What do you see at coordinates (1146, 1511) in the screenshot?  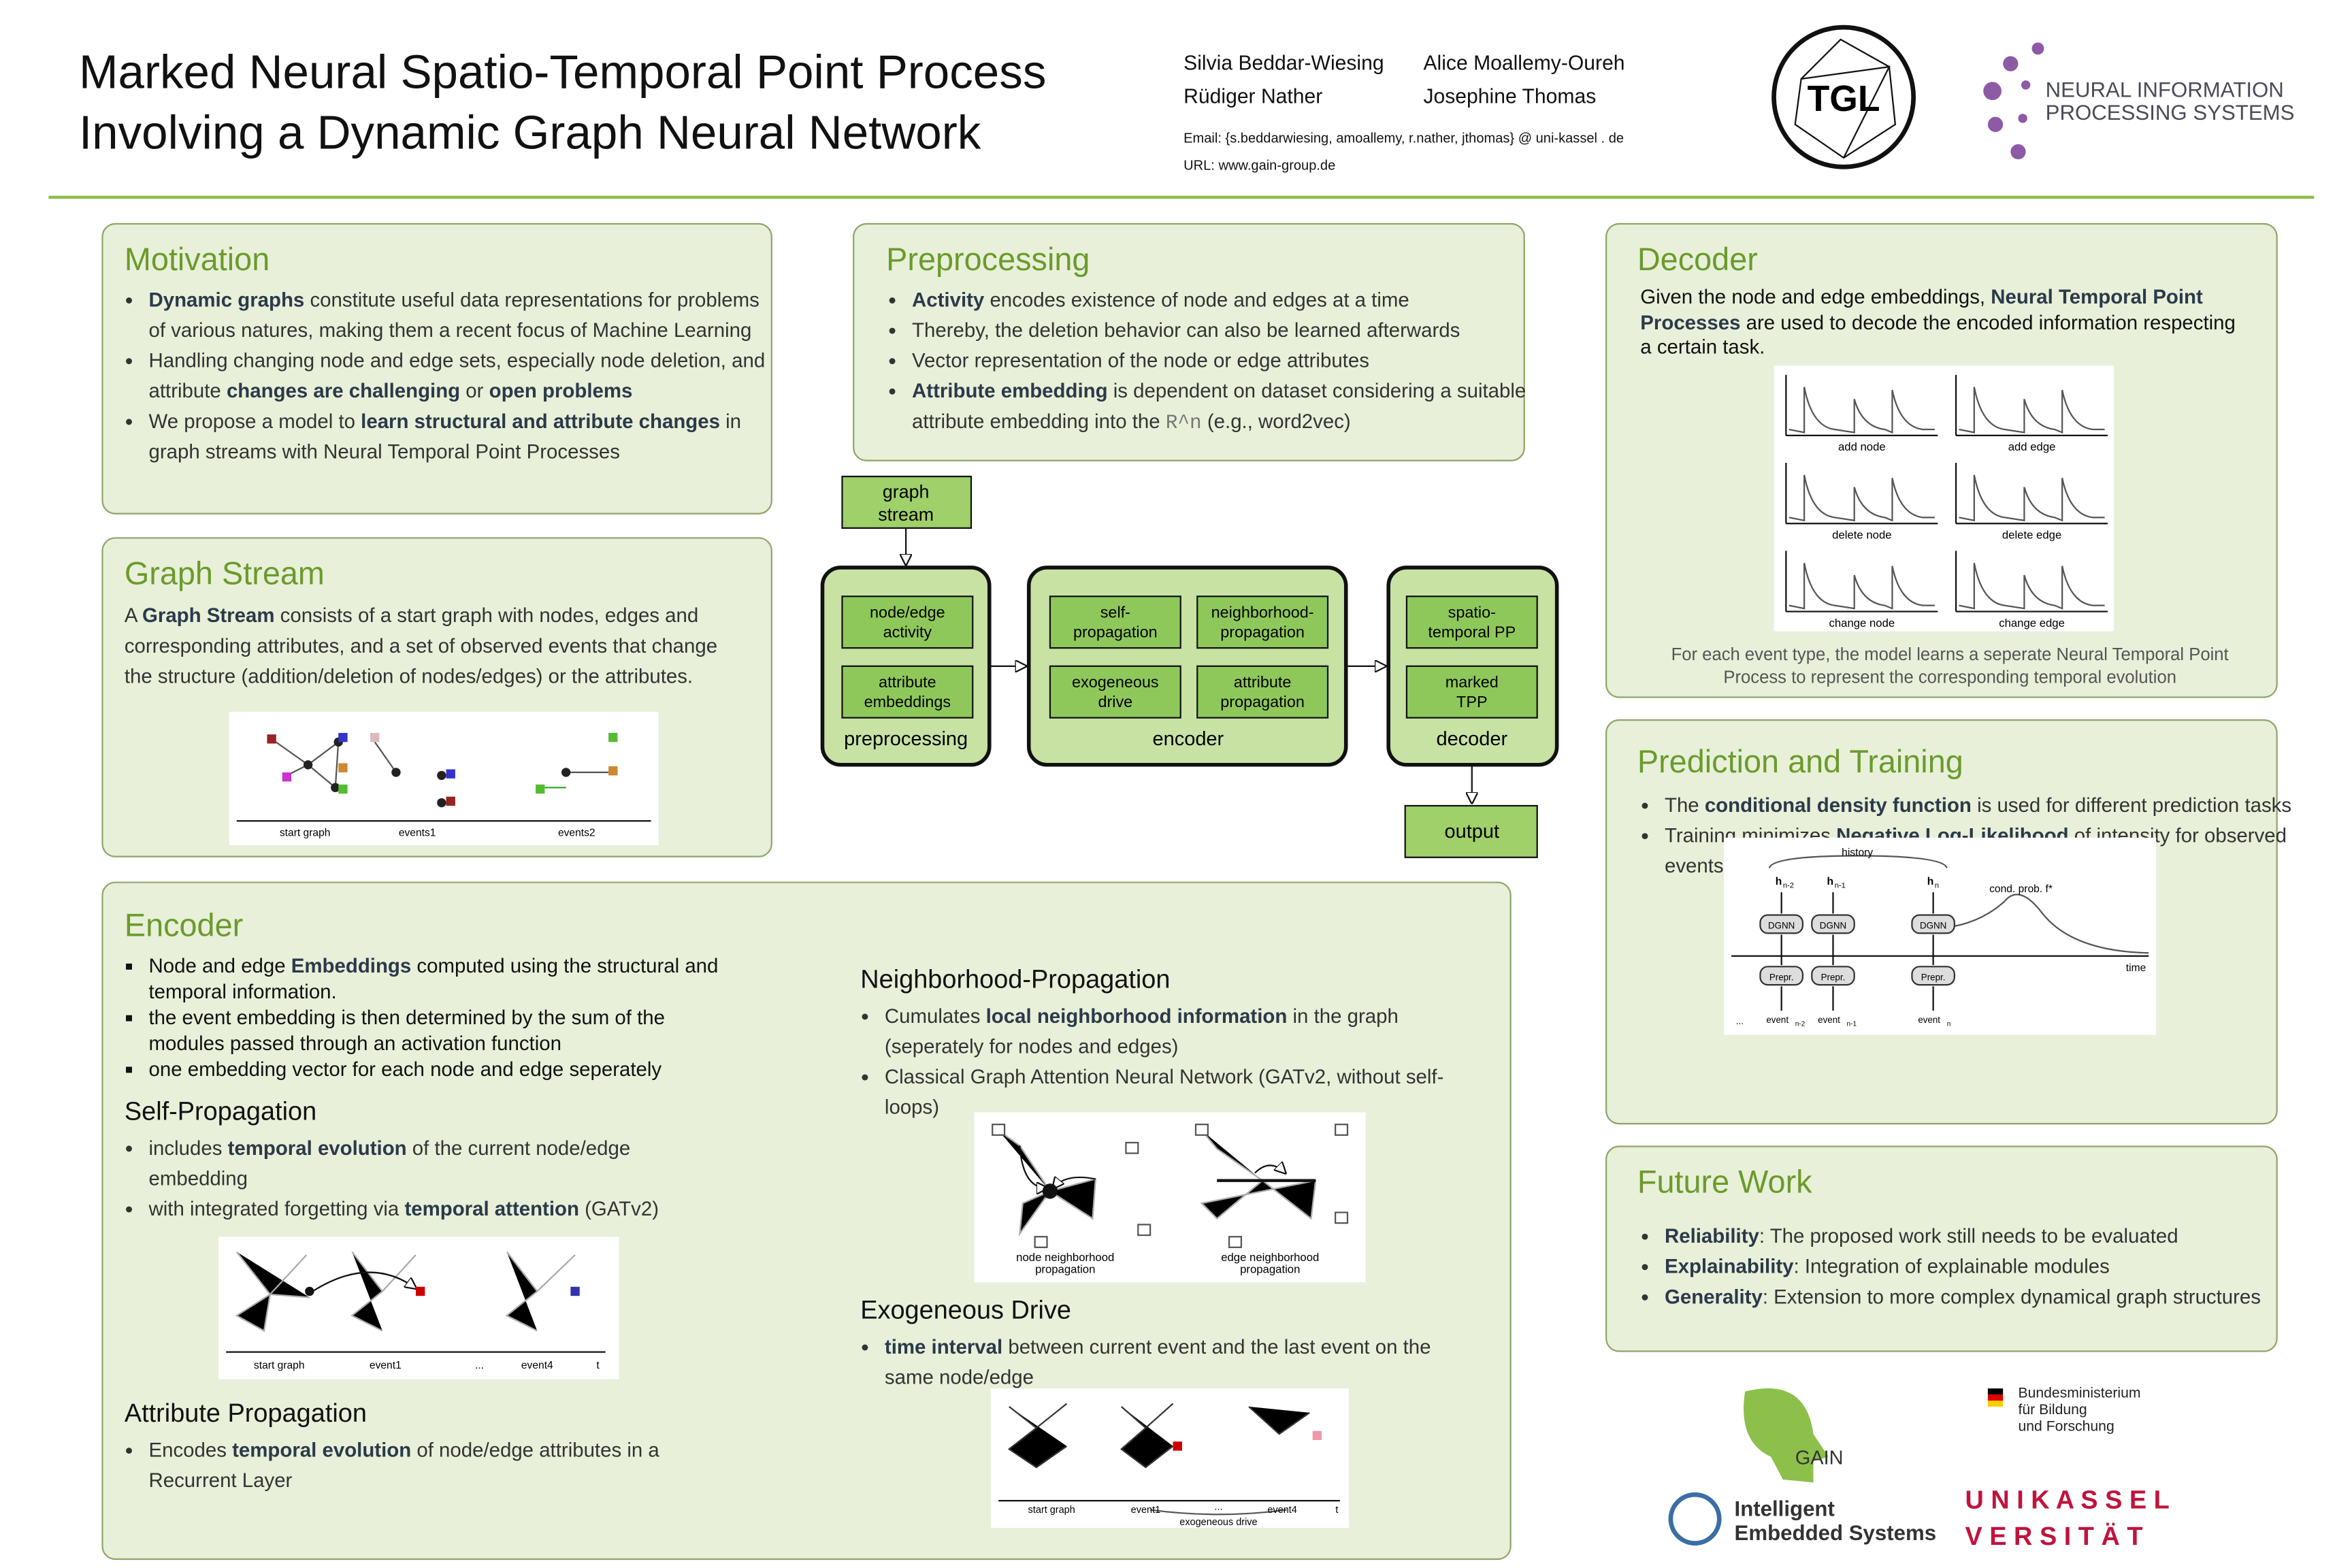 I see `figure-label: event1` at bounding box center [1146, 1511].